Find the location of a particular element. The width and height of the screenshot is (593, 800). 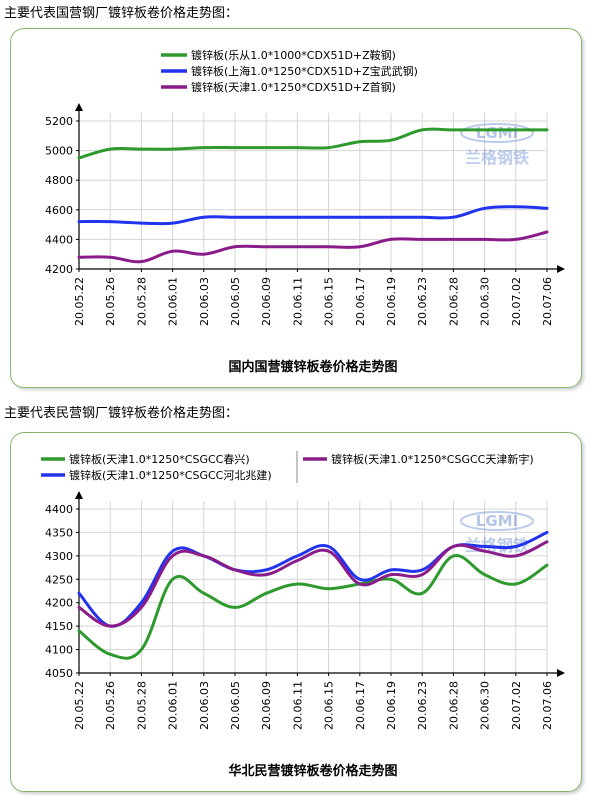

legend-label-0: 镀锌板(乐从1.0*1000*CDX51D+Z鞍钢) is located at coordinates (293, 55).